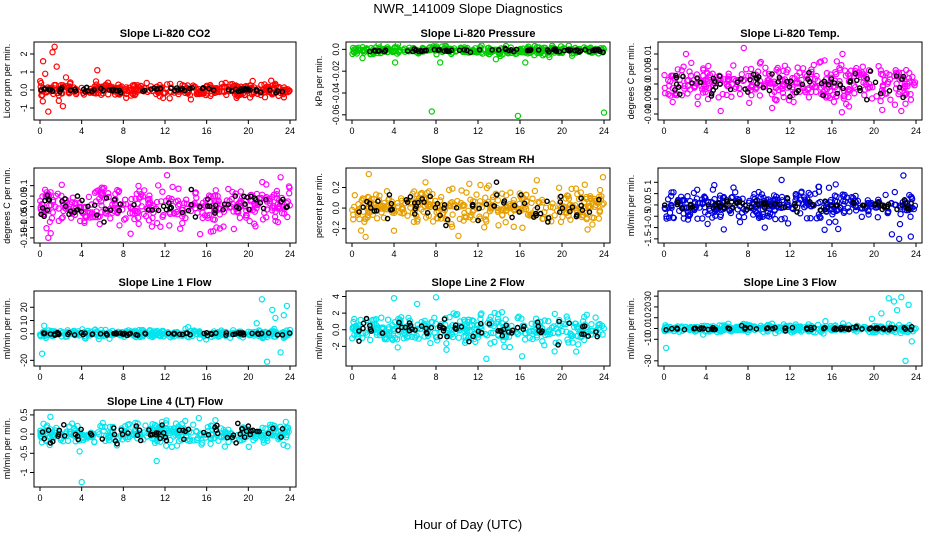 The image size is (936, 540). What do you see at coordinates (648, 307) in the screenshot?
I see `y-tick-label: 20` at bounding box center [648, 307].